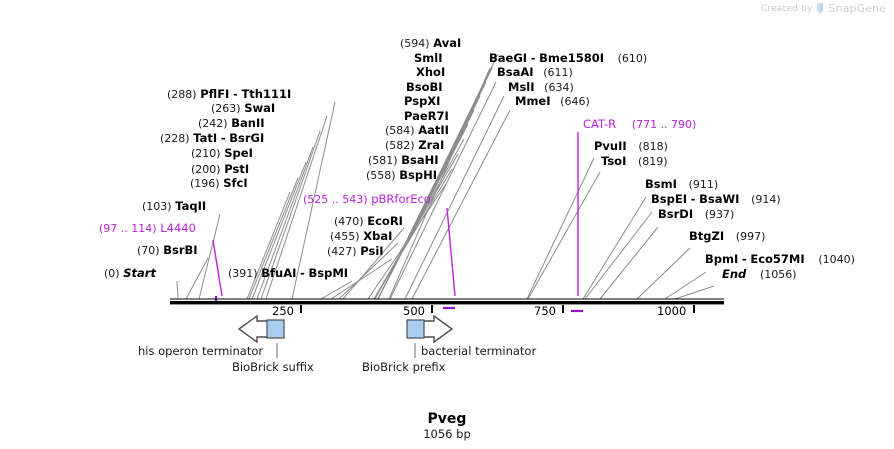  Describe the element at coordinates (226, 108) in the screenshot. I see `site-position: (263)` at that location.